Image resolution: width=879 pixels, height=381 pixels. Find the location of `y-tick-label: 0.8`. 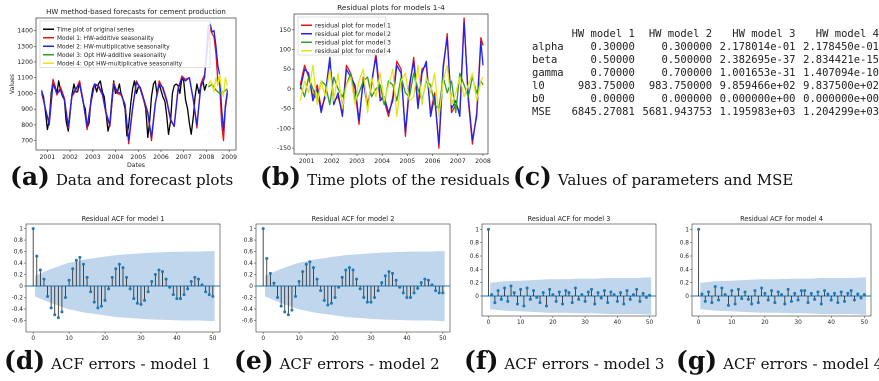

y-tick-label: 0.8 is located at coordinates (685, 244).